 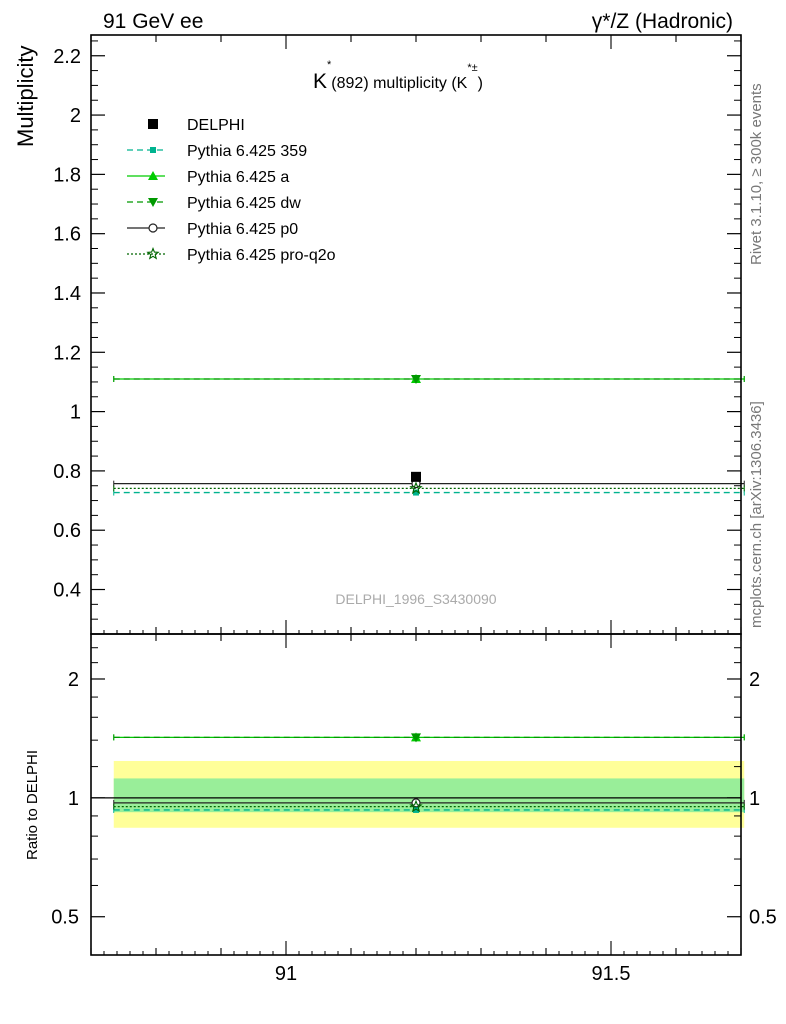 What do you see at coordinates (242, 229) in the screenshot?
I see `legend-label-4: Pythia 6.425 p0` at bounding box center [242, 229].